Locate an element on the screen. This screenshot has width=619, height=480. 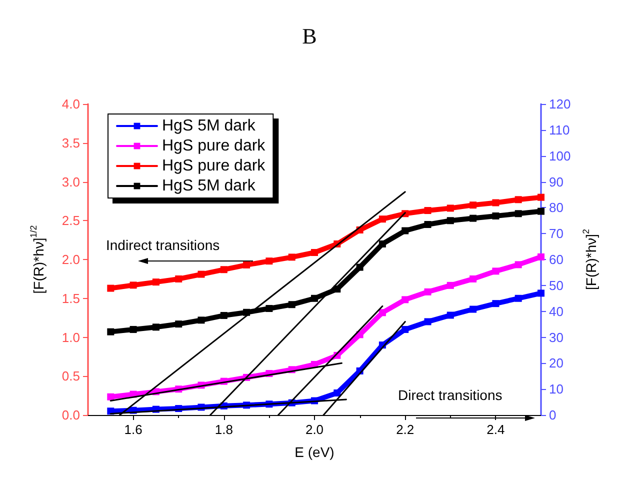
x-axis-title: E (eV) is located at coordinates (314, 452).